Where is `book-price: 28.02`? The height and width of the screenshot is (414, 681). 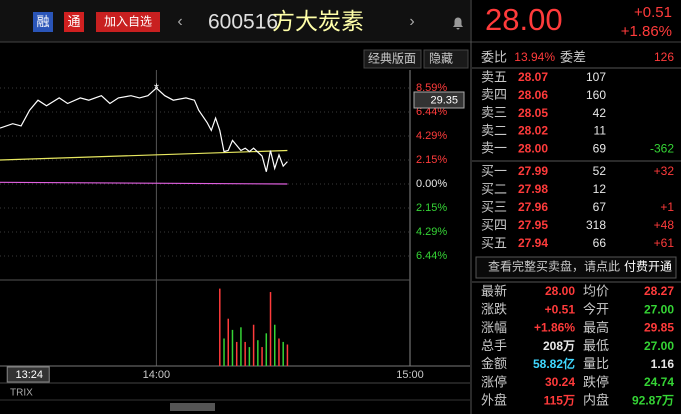 book-price: 28.02 is located at coordinates (533, 131).